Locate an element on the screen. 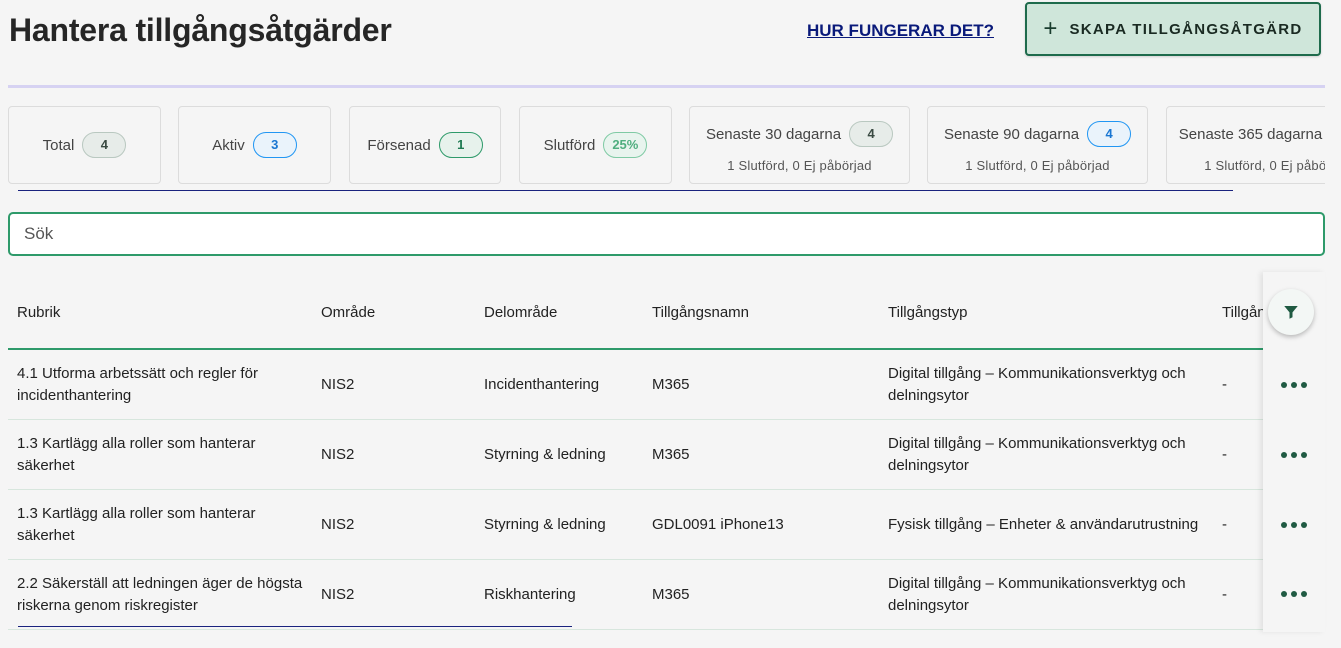  stat-label: Försenad is located at coordinates (399, 145).